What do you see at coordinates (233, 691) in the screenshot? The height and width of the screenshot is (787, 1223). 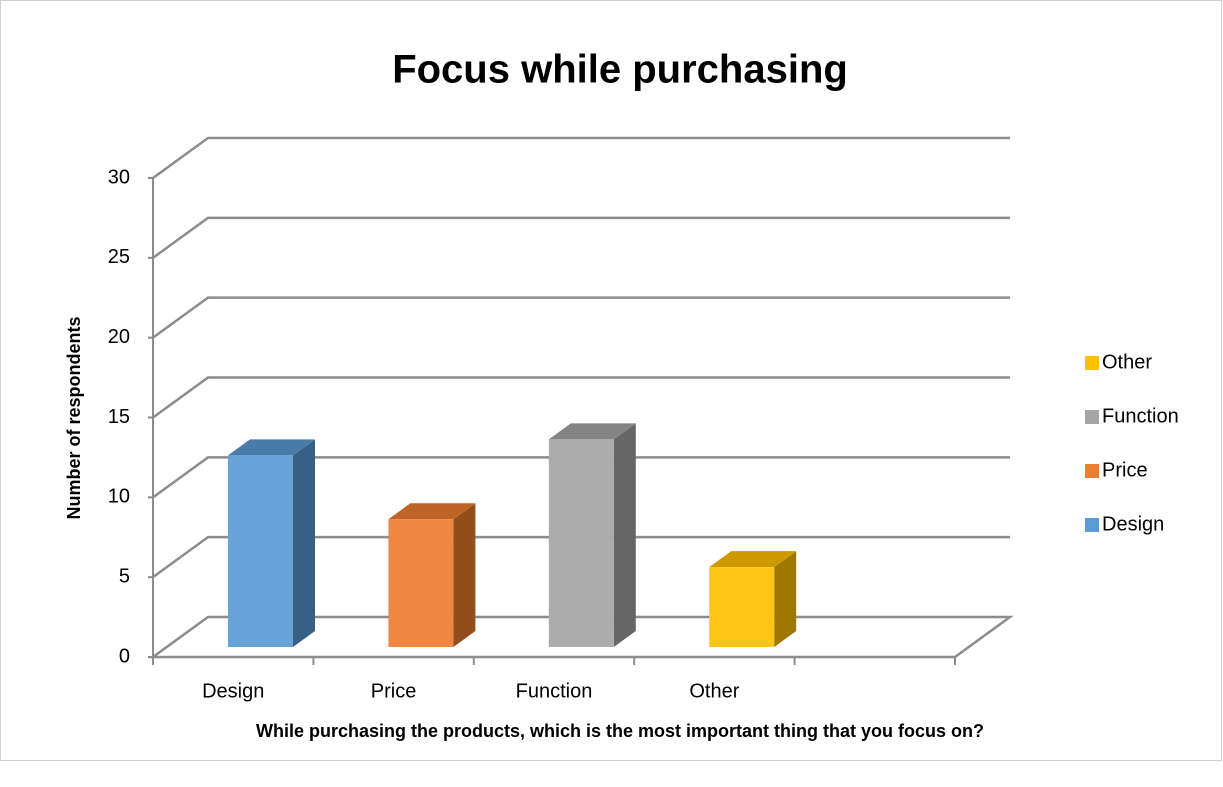 I see `x-tick-label: Design` at bounding box center [233, 691].